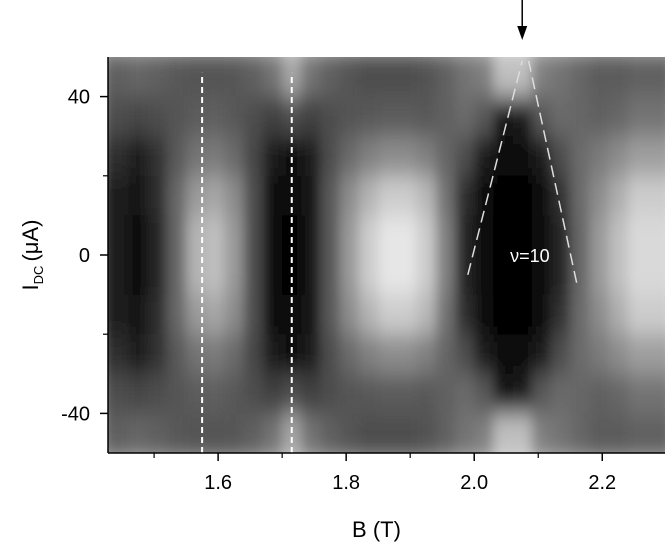  I want to click on y-tick-label: -40, so click(75, 414).